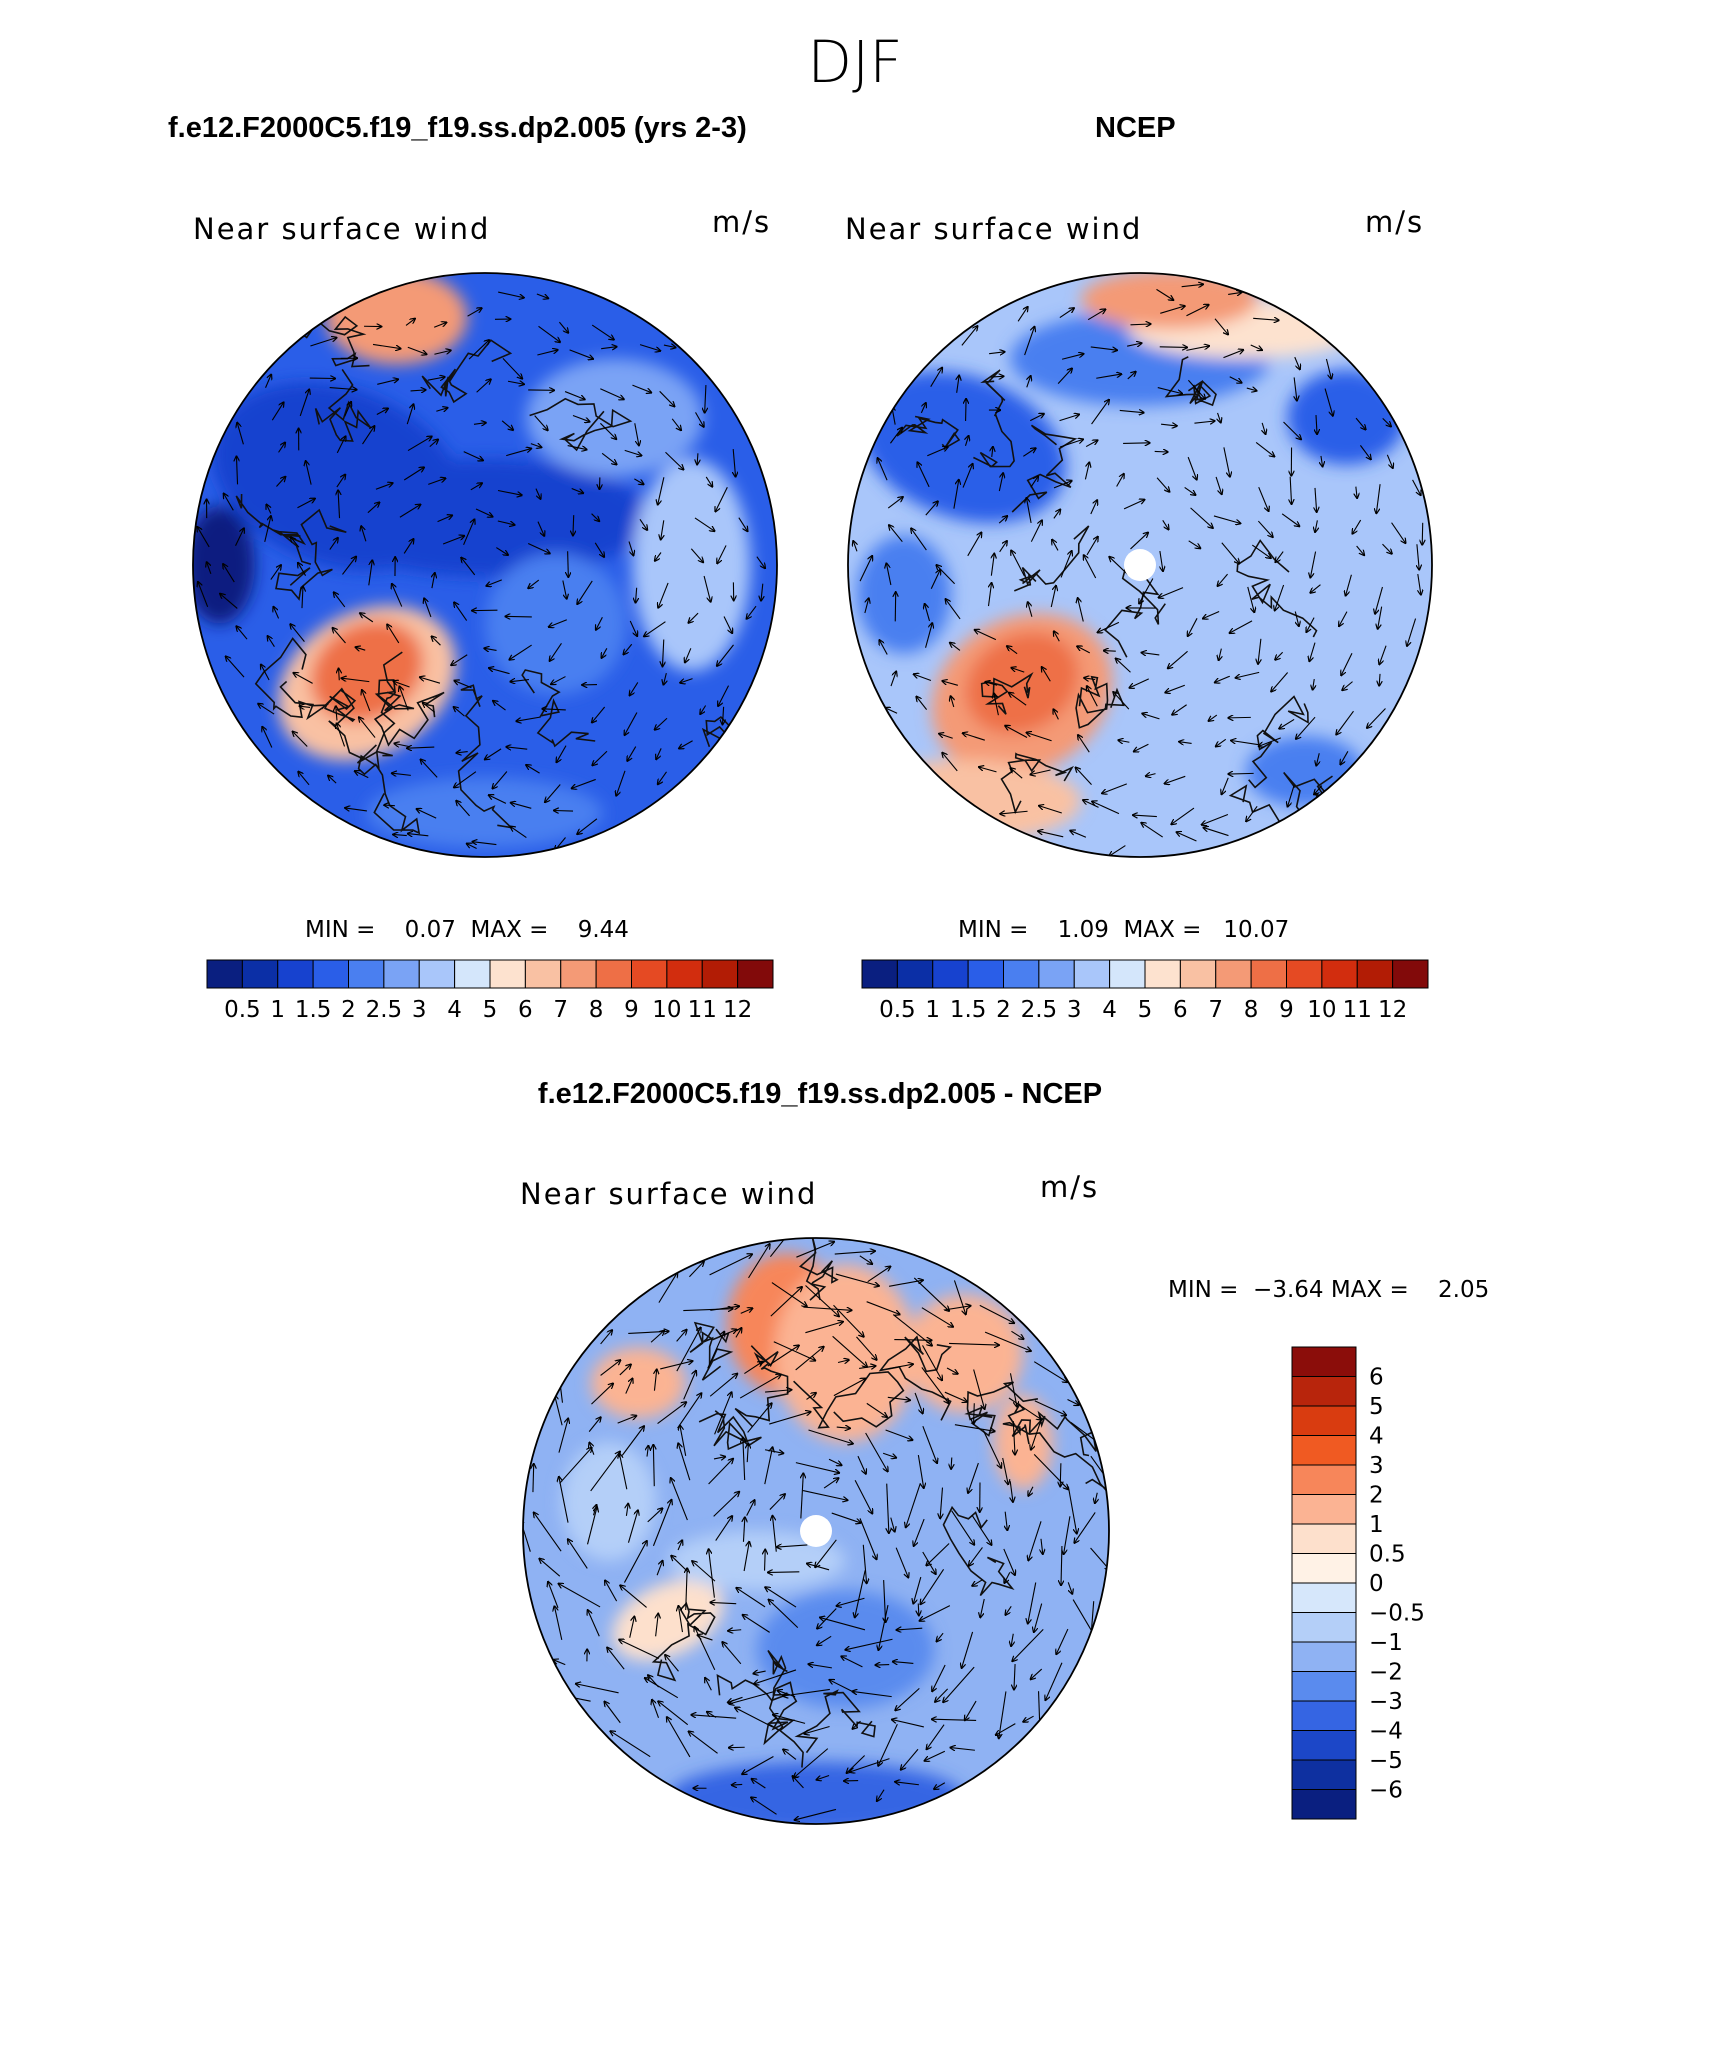 The image size is (1710, 2061). What do you see at coordinates (1288, 1290) in the screenshot?
I see `min-value: −3.64` at bounding box center [1288, 1290].